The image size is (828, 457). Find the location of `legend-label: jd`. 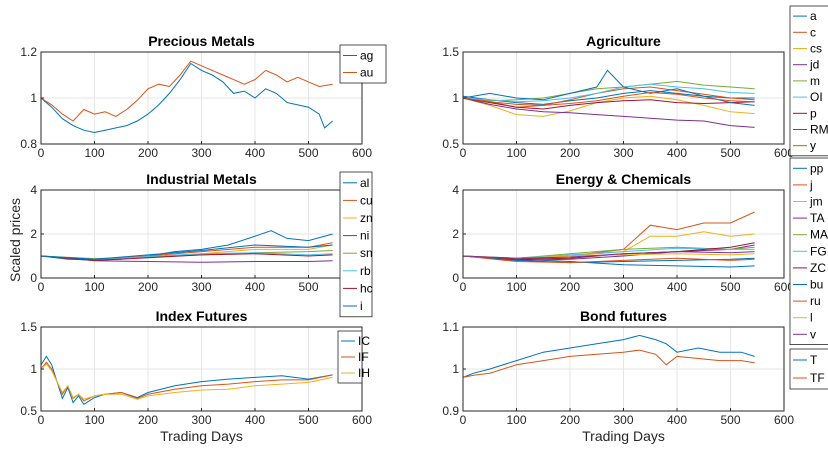

legend-label: jd is located at coordinates (814, 65).